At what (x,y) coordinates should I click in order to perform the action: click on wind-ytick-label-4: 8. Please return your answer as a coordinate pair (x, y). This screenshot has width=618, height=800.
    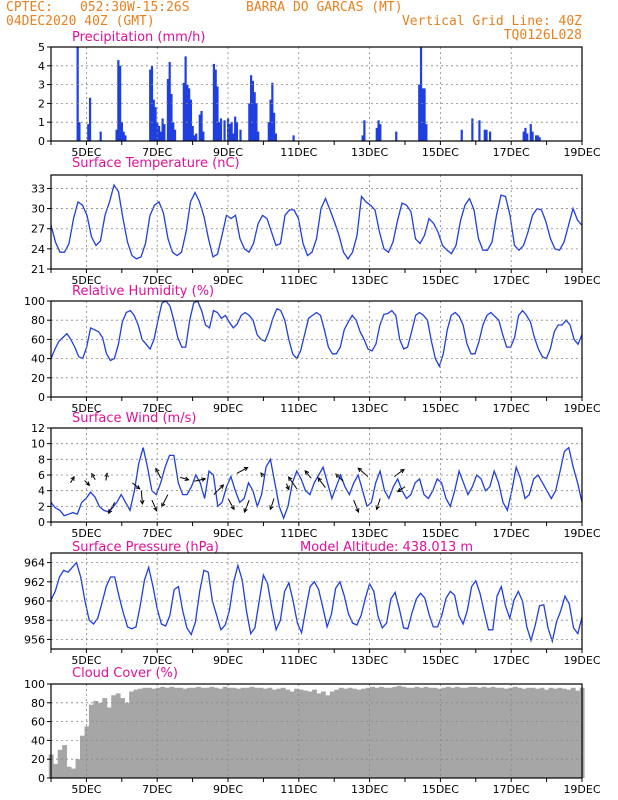
    Looking at the image, I should click on (41, 459).